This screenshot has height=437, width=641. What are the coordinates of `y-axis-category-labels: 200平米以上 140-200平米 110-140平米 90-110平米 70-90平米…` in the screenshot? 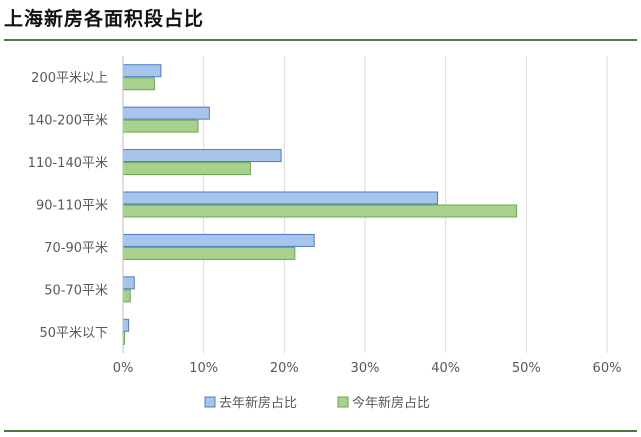 It's located at (68, 206).